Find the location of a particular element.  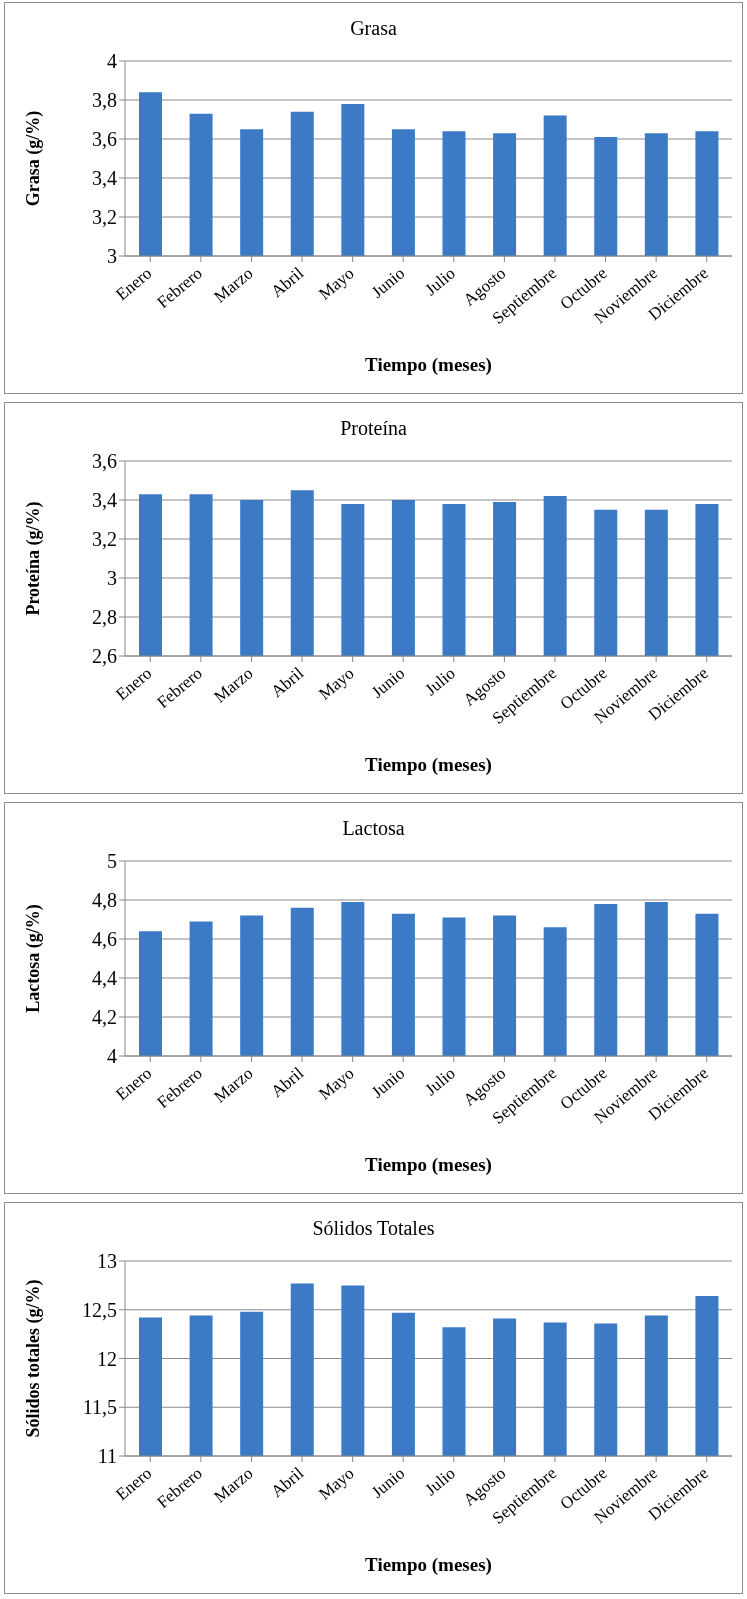

y-axis-title: Grasa (g/%) is located at coordinates (34, 158).